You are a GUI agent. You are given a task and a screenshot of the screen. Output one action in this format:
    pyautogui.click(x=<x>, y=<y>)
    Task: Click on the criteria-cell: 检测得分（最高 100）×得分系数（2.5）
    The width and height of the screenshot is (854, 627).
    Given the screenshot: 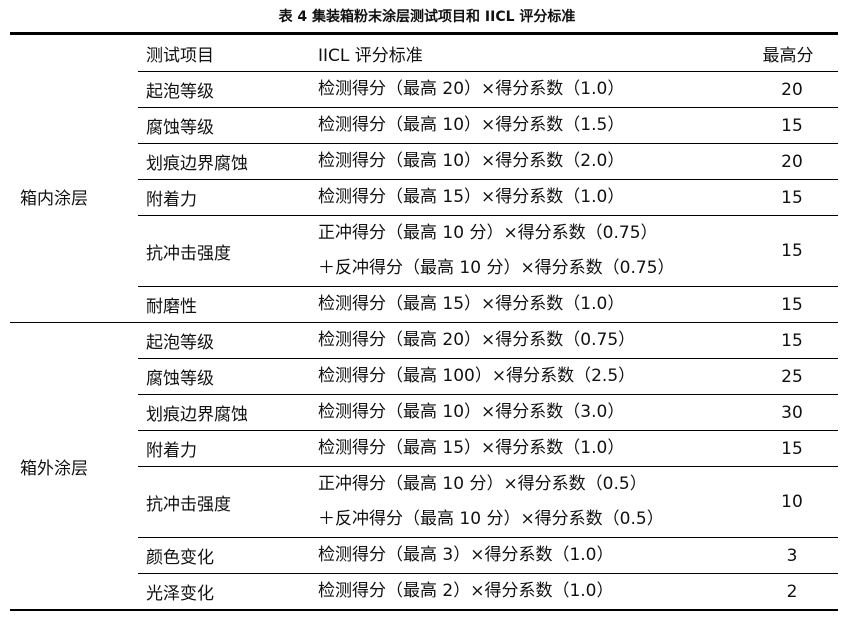 What is the action you would take?
    pyautogui.click(x=528, y=376)
    